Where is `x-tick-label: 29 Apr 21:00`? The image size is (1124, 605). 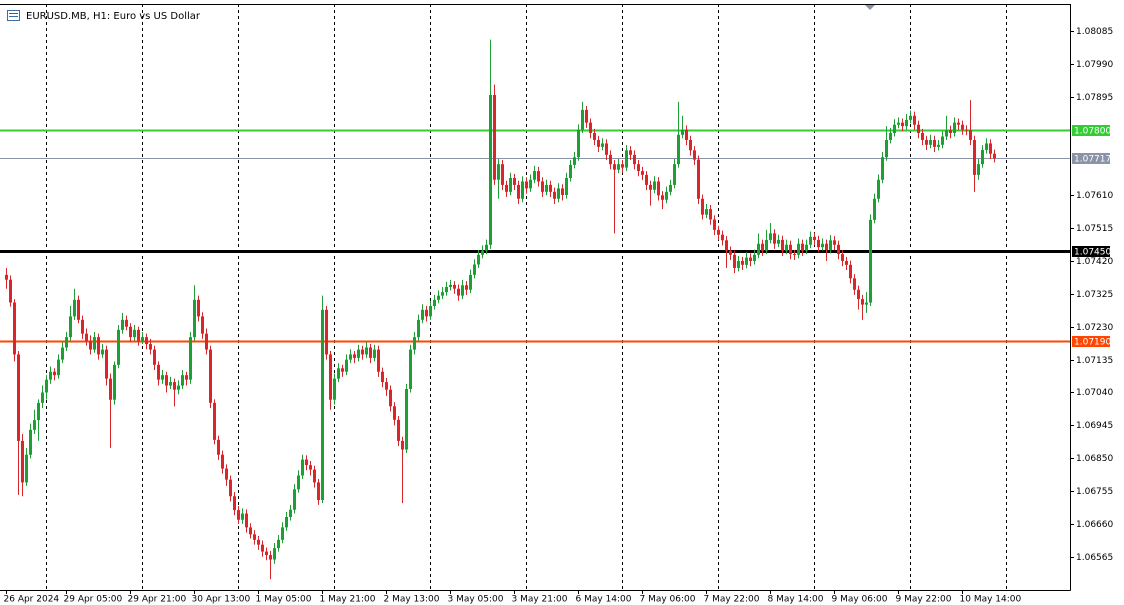 x-tick-label: 29 Apr 21:00 is located at coordinates (157, 600).